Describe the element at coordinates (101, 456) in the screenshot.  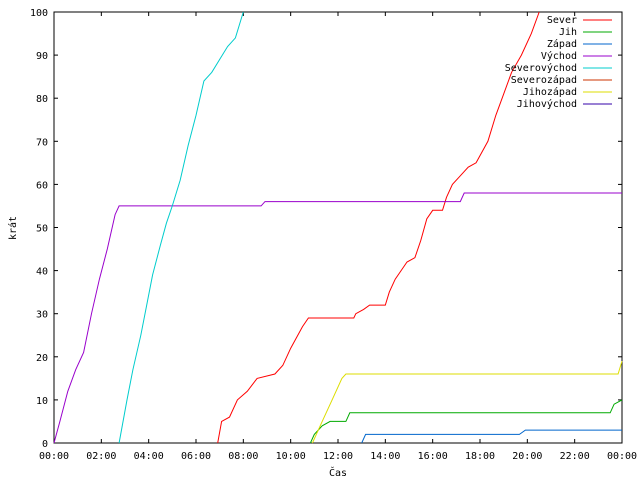
I see `x-tick-label: 02:00` at that location.